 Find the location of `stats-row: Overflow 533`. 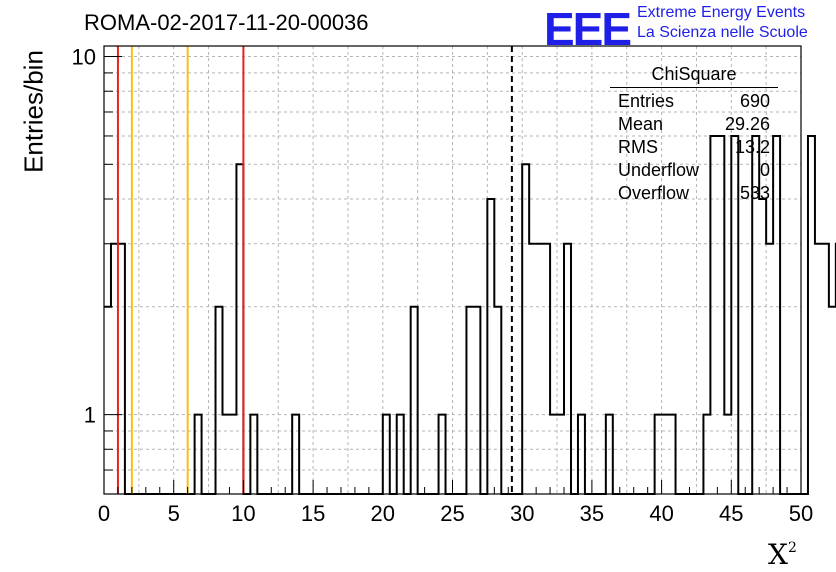

stats-row: Overflow 533 is located at coordinates (694, 193).